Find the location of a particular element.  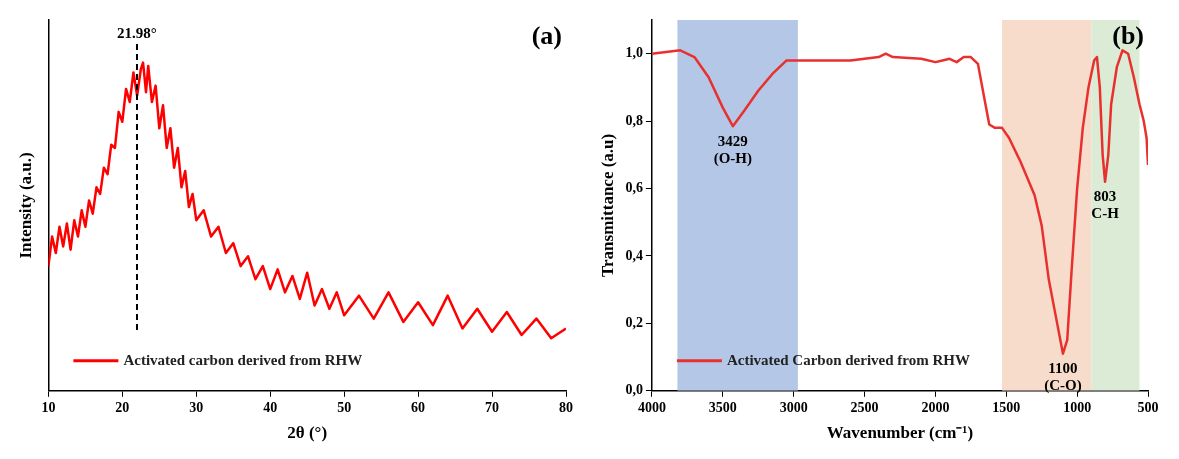

legend-label: Activated Carbon derived from RHW is located at coordinates (848, 359).